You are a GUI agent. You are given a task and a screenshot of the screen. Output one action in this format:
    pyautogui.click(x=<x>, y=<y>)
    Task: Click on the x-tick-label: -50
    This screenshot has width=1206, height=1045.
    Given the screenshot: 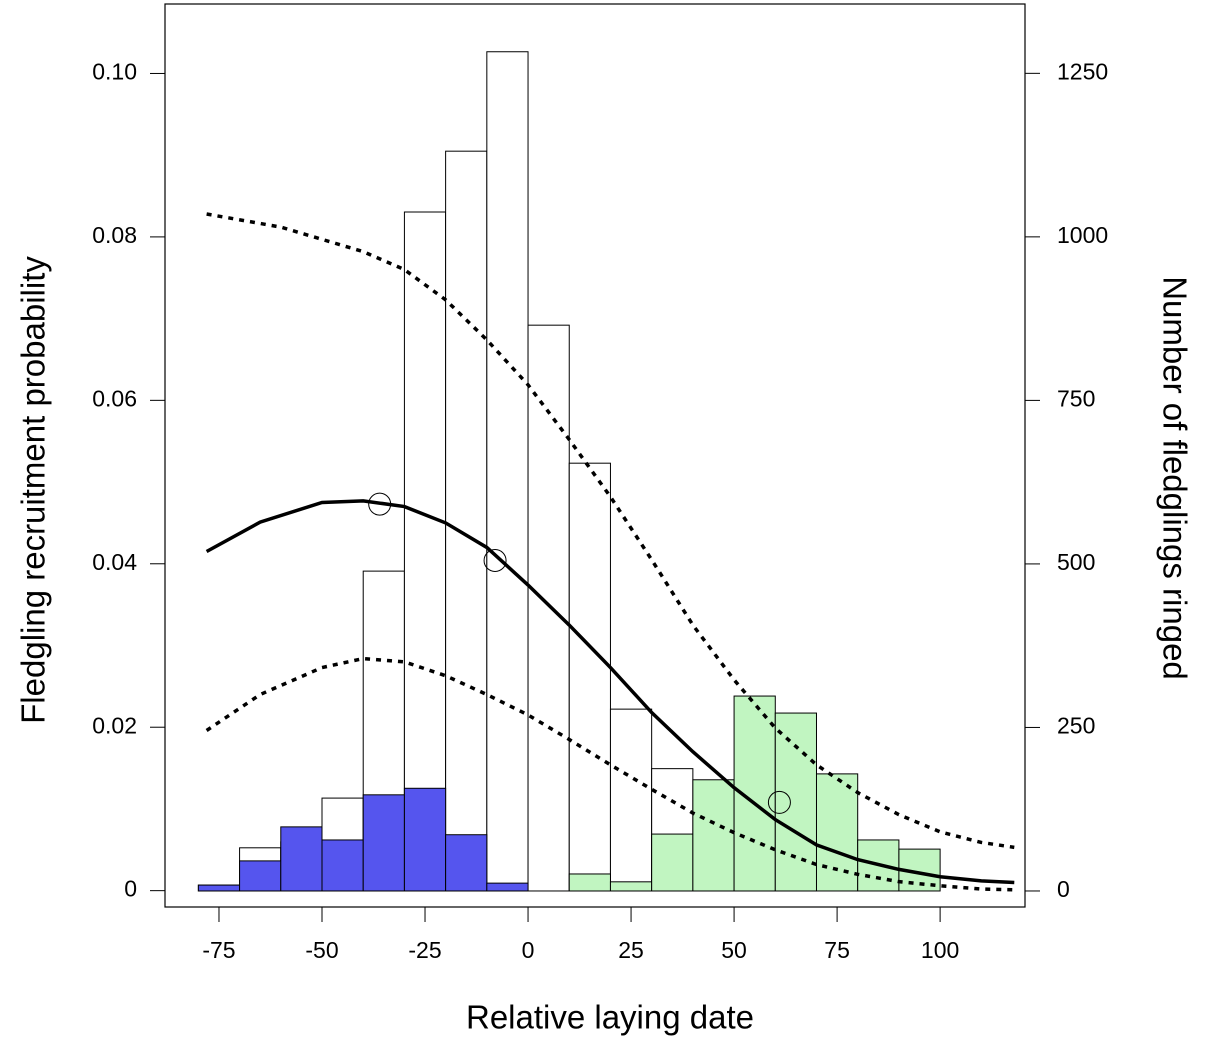 What is the action you would take?
    pyautogui.click(x=321, y=950)
    